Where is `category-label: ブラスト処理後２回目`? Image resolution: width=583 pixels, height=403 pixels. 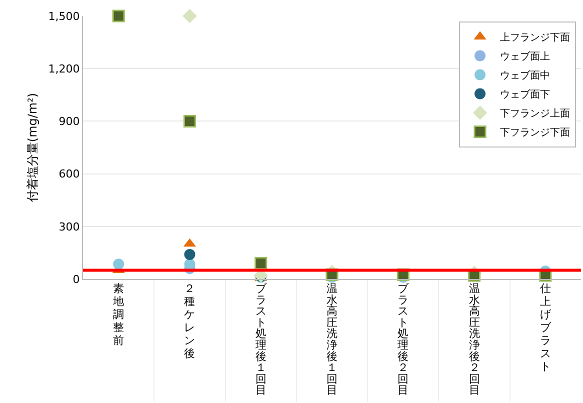
category-label: ブラスト処理後２回目 is located at coordinates (403, 339).